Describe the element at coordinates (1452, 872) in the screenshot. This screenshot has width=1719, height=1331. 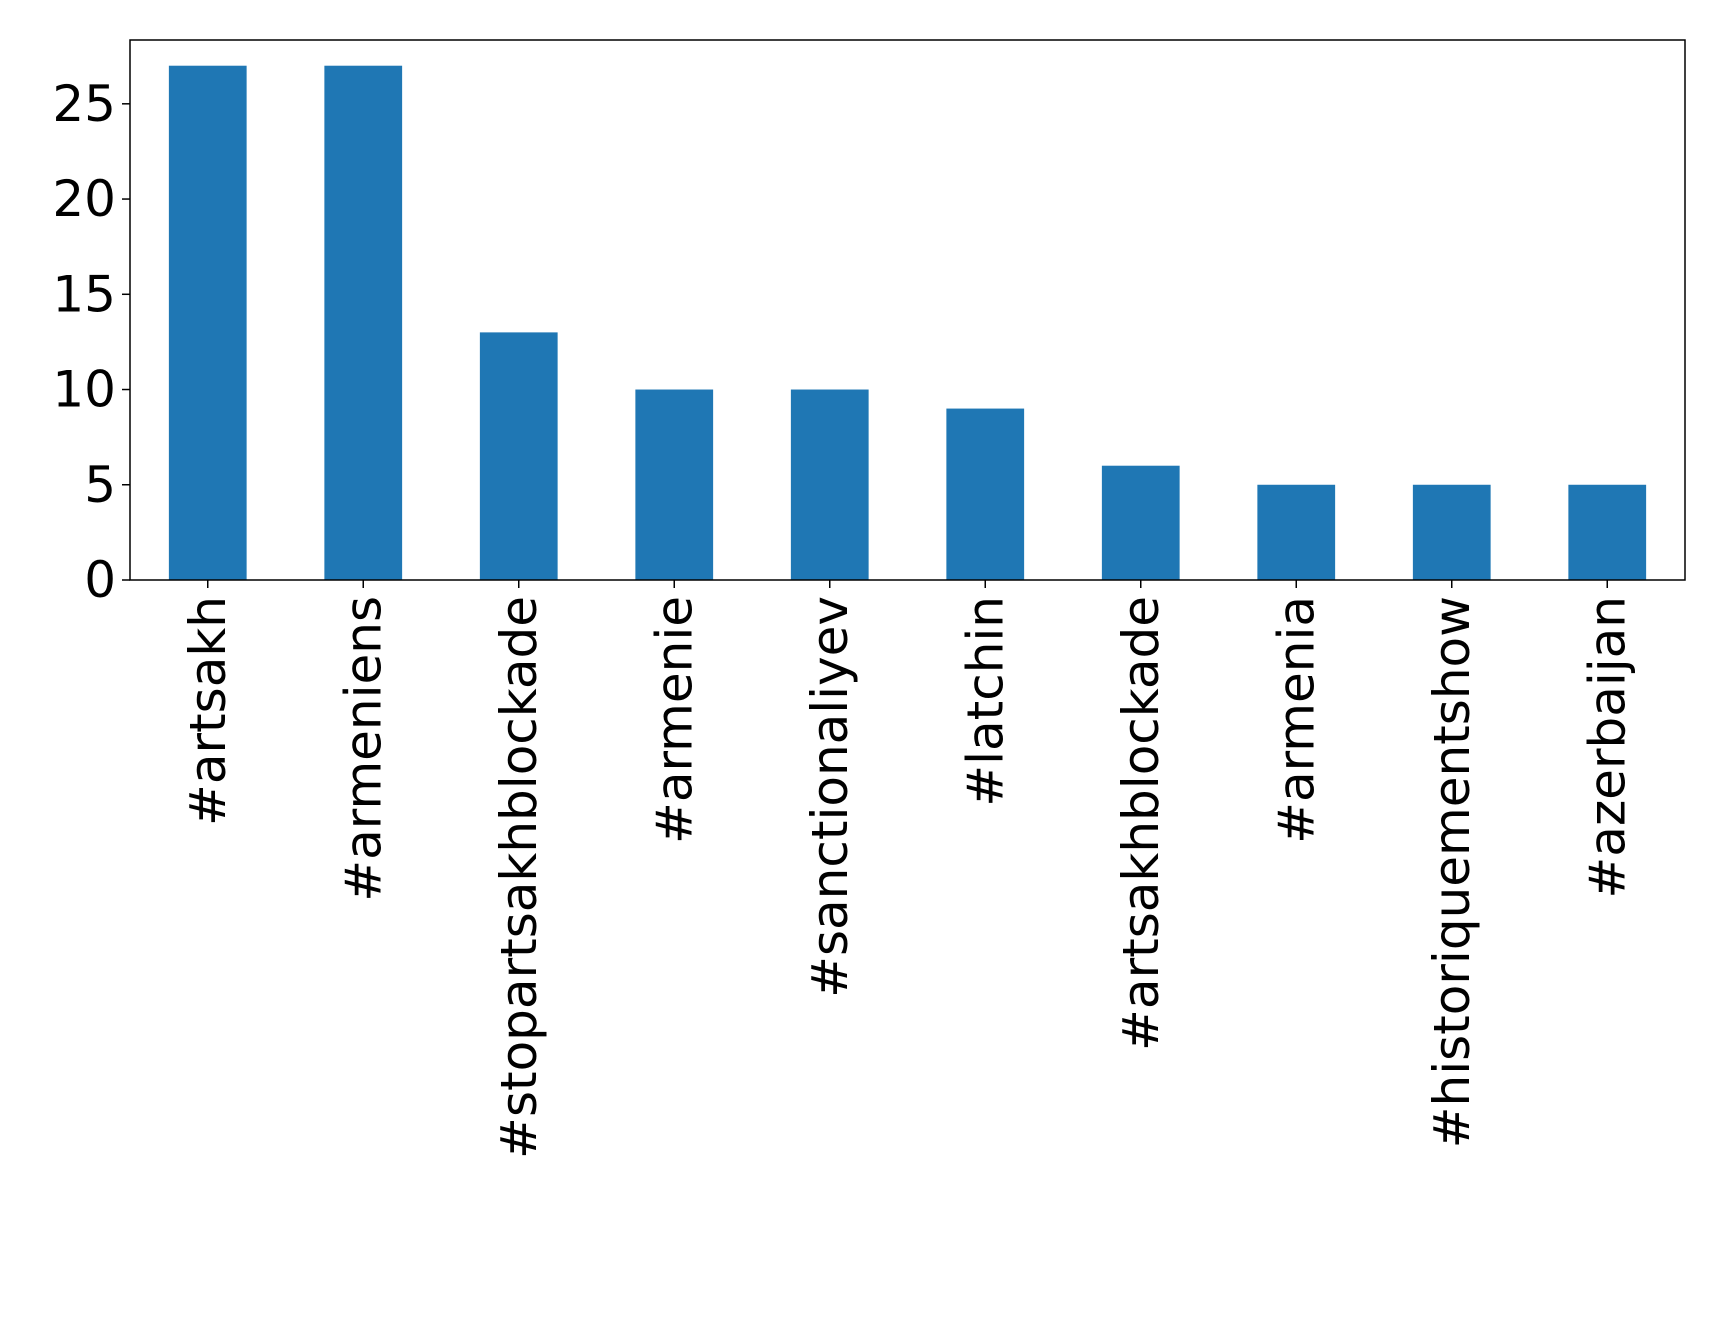
I see `x-tick-label: #historiquementshow` at that location.